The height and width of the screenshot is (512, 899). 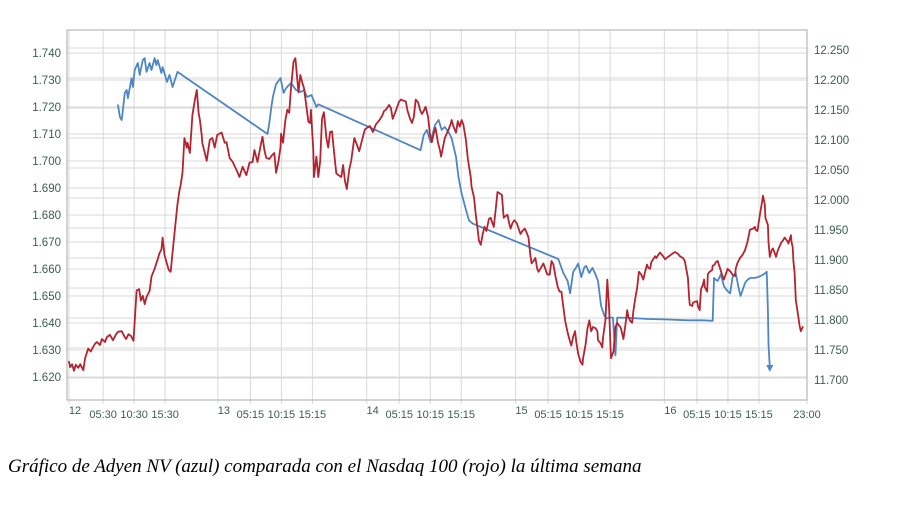 What do you see at coordinates (831, 351) in the screenshot?
I see `svg-text: 11.750` at bounding box center [831, 351].